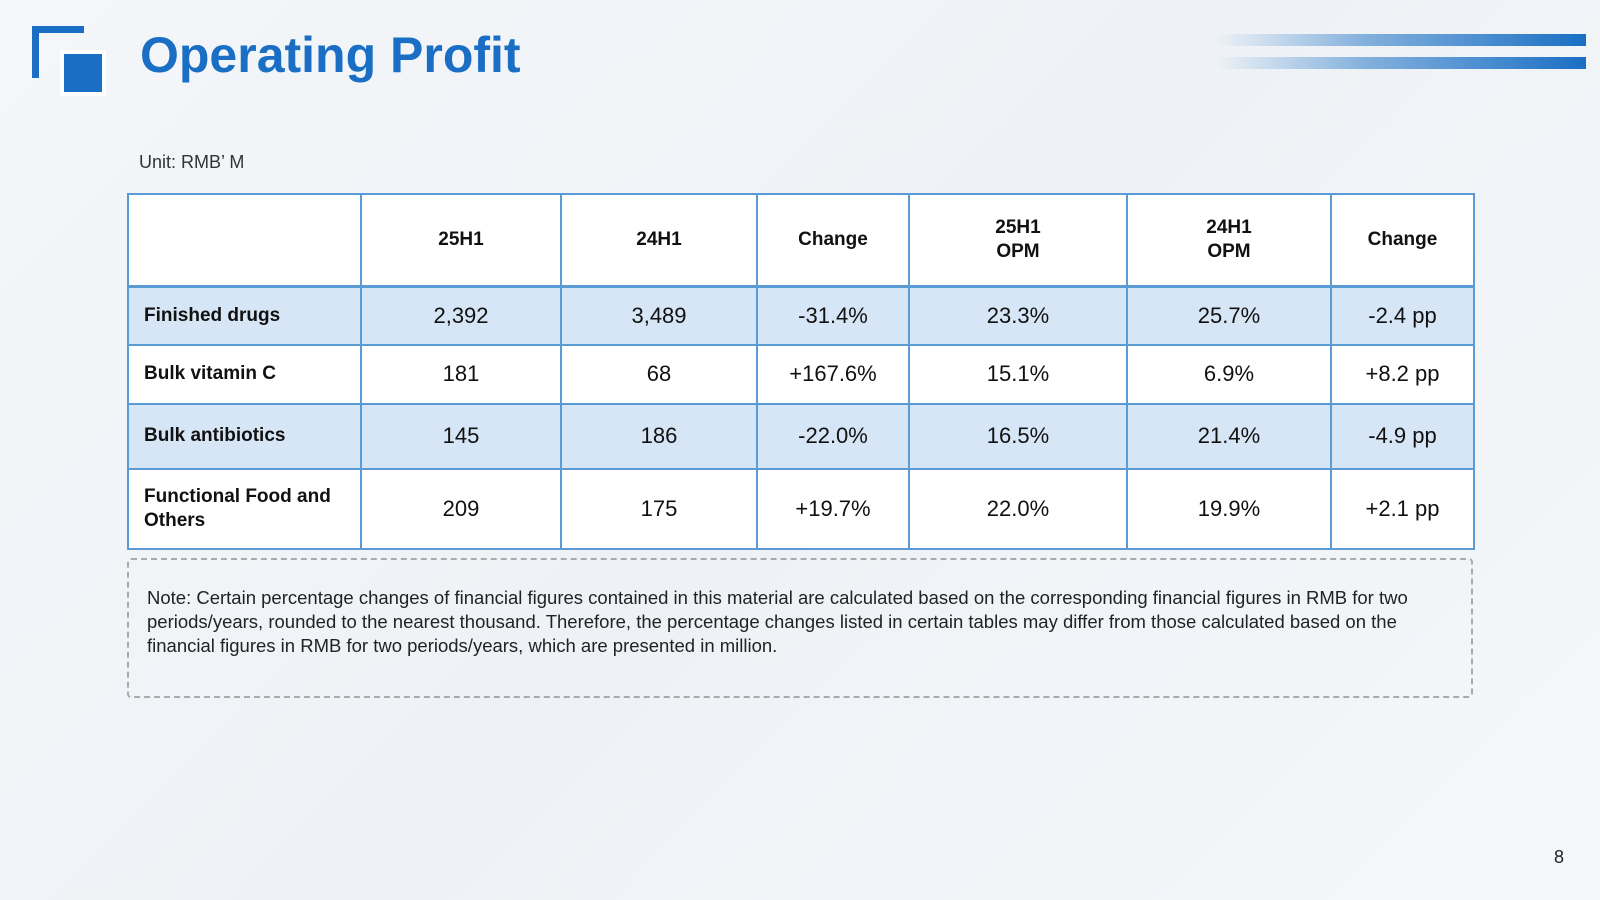 This screenshot has height=900, width=1600. I want to click on cell: 6.9%, so click(1229, 374).